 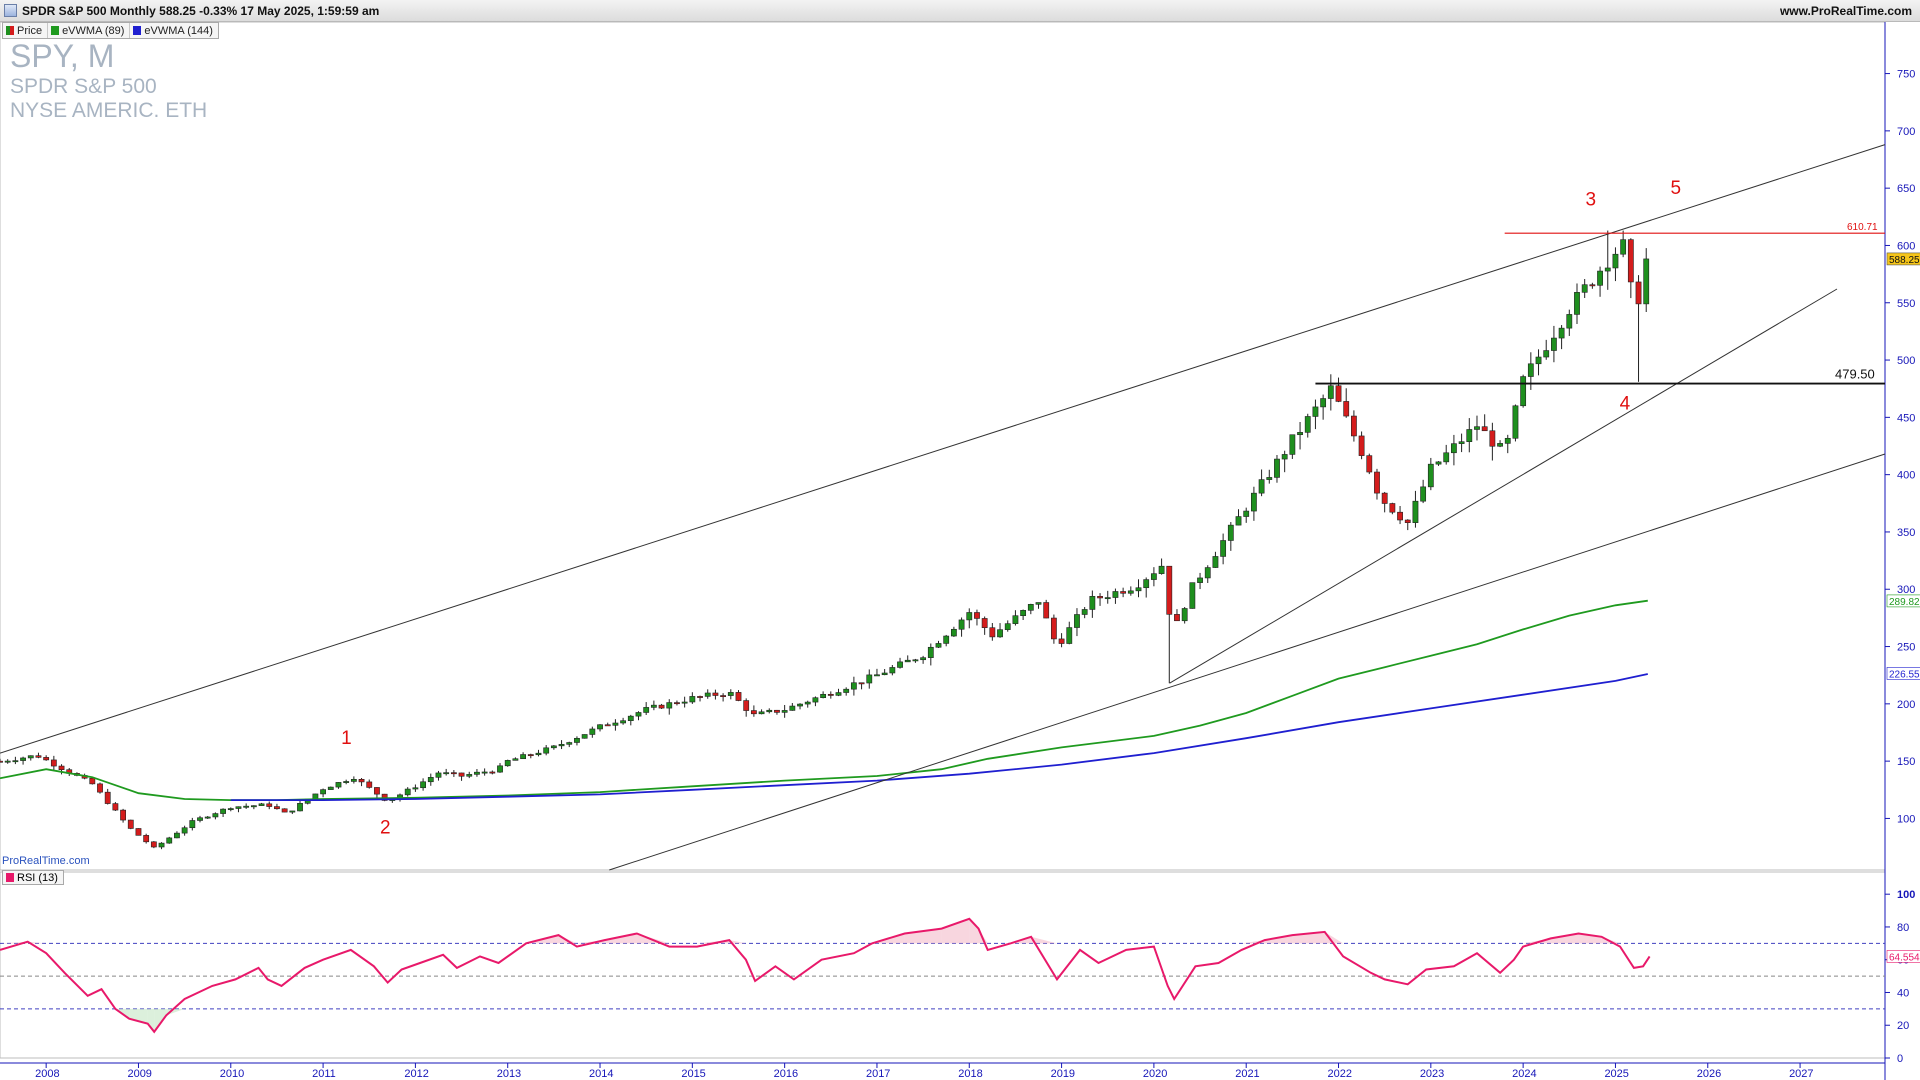 I want to click on x-tick-label: 2020, so click(x=1155, y=1074).